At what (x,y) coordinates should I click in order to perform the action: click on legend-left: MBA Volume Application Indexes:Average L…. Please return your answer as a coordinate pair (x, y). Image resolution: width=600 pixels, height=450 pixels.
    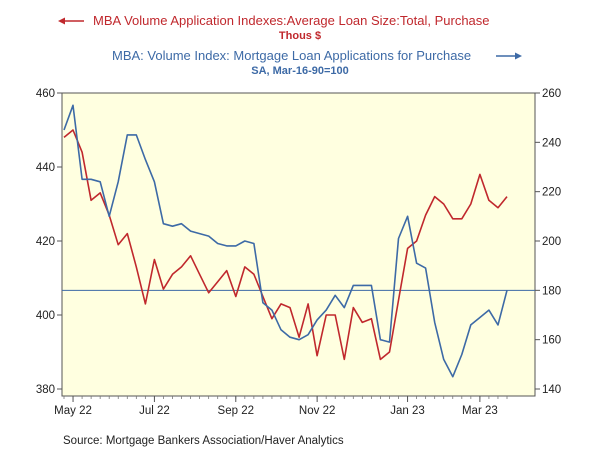
    Looking at the image, I should click on (274, 27).